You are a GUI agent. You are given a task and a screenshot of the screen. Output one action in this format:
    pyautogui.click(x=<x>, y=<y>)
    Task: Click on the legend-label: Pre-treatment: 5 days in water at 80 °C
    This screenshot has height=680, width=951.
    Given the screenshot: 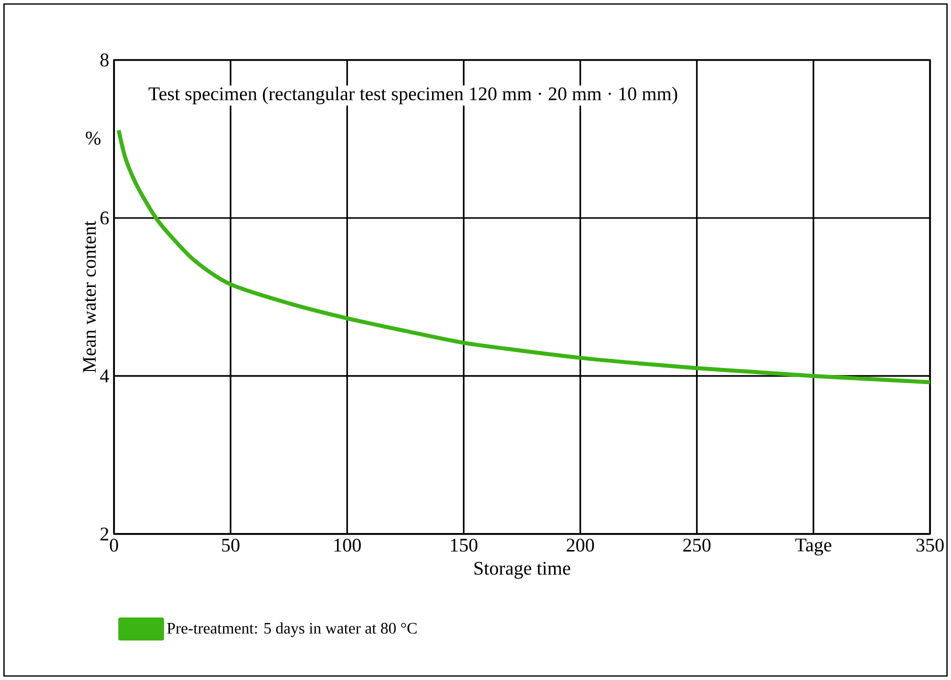 What is the action you would take?
    pyautogui.click(x=292, y=629)
    